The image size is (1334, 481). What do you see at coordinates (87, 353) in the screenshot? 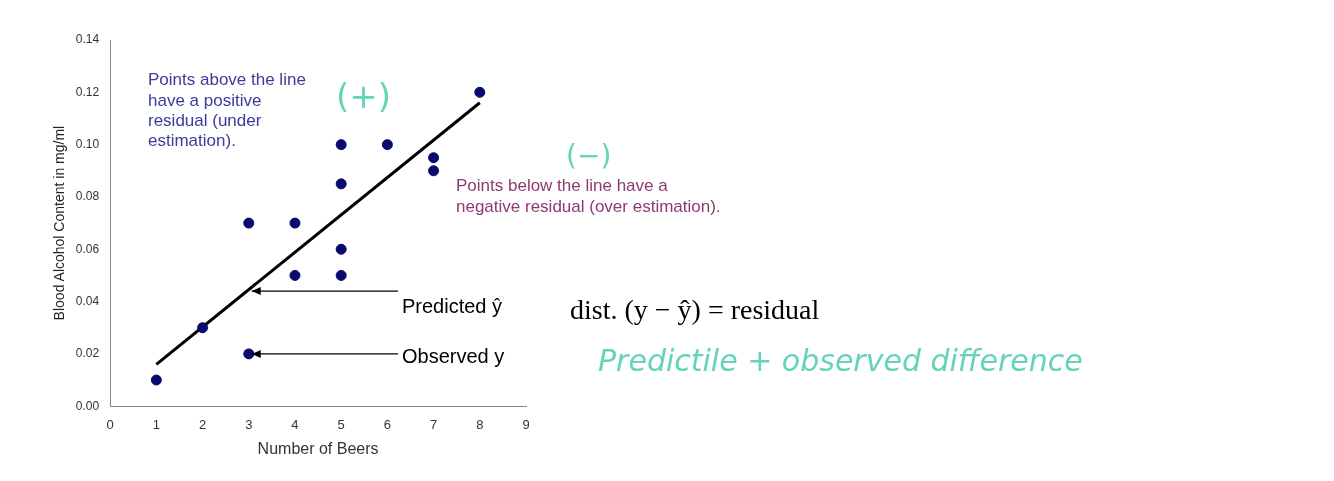
I see `y-tick-label: 0.02` at bounding box center [87, 353].